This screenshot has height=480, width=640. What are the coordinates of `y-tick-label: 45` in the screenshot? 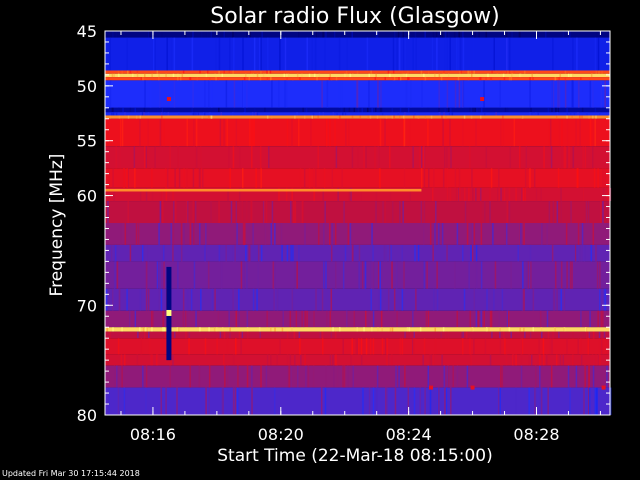 It's located at (87, 31).